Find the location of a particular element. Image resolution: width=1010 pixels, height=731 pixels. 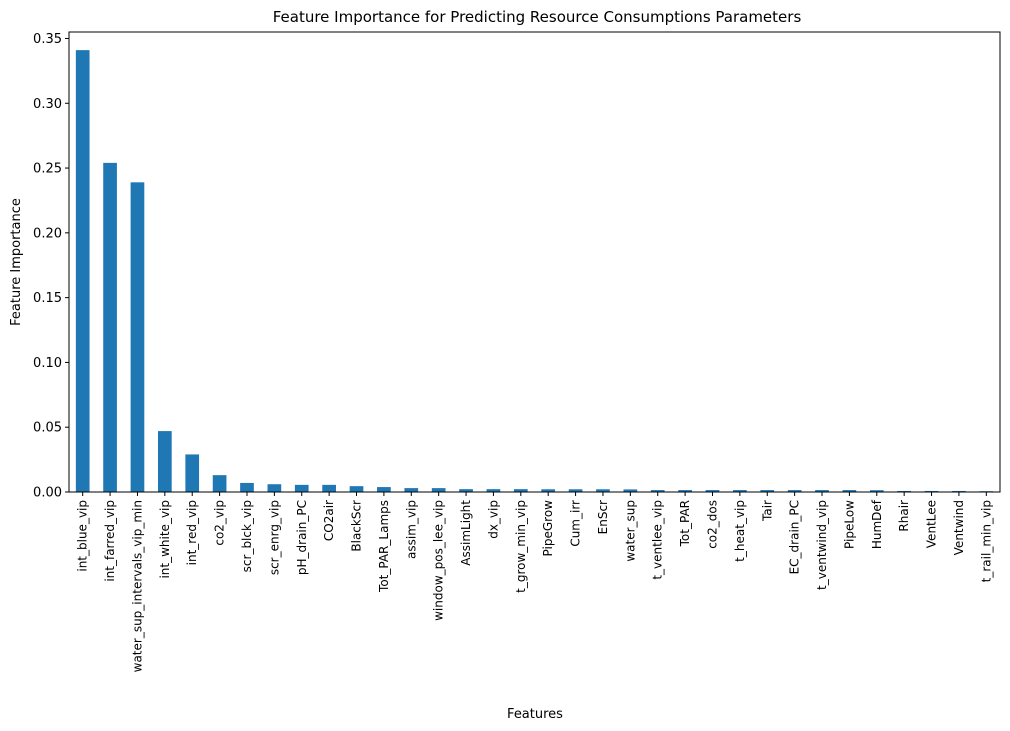

y-tick-label: 0.00 is located at coordinates (47, 493).